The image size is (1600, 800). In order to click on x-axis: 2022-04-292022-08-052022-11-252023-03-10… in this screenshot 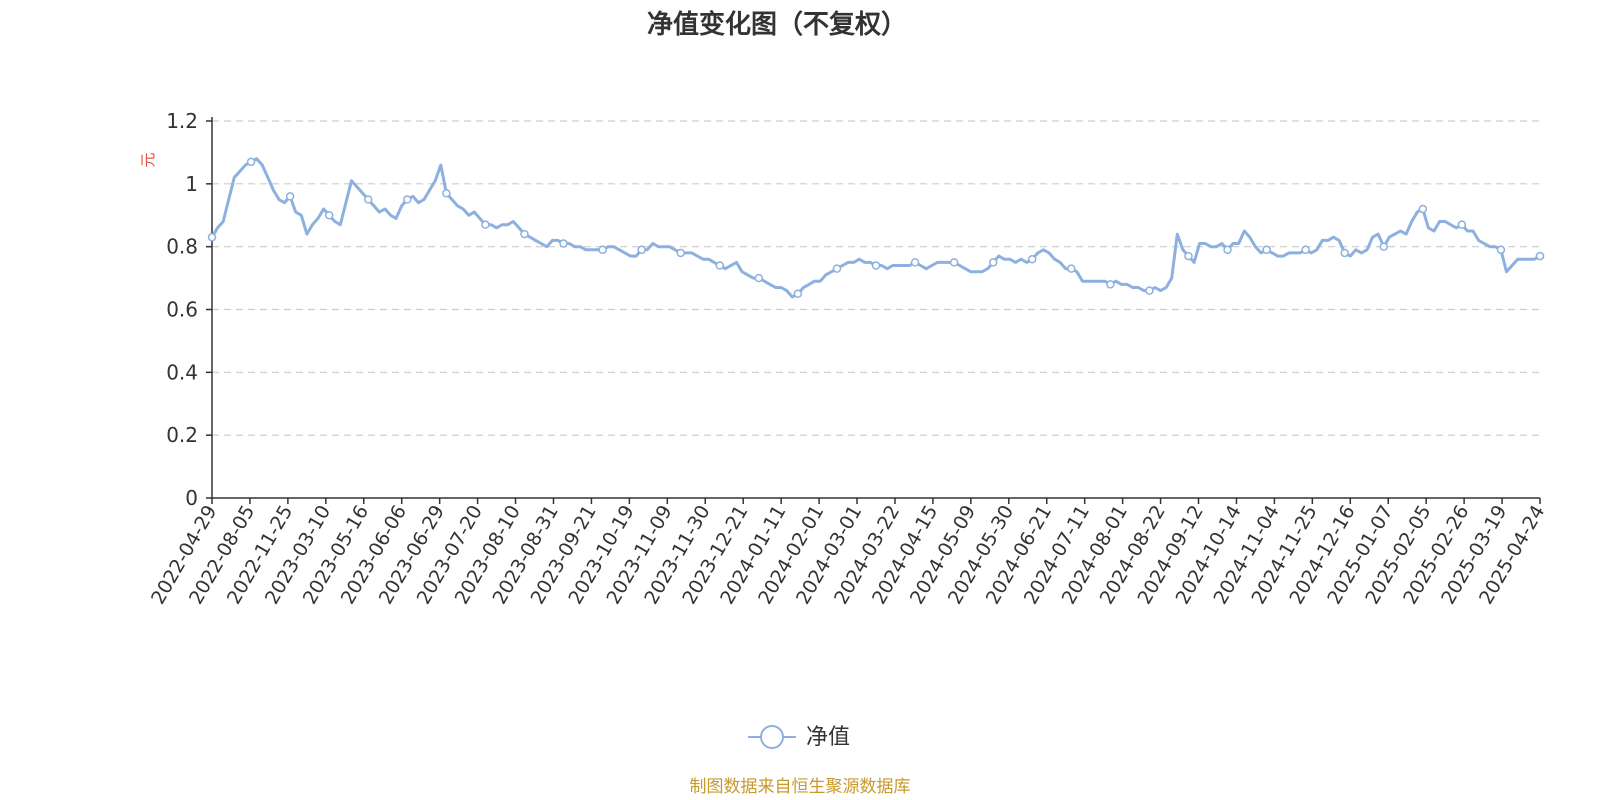, I will do `click(848, 552)`.